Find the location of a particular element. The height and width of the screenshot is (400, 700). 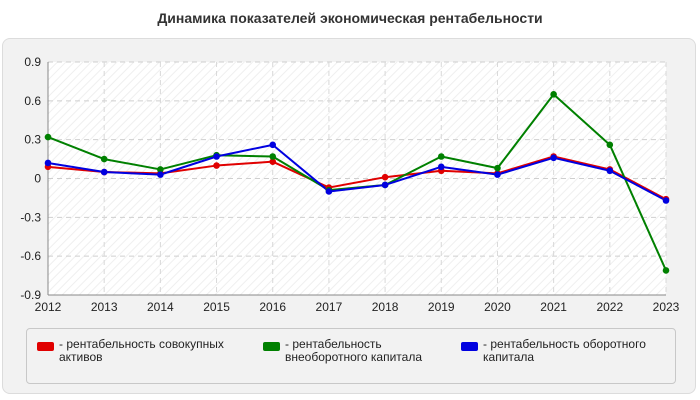

y-tick-label: -0.6 is located at coordinates (30, 256).